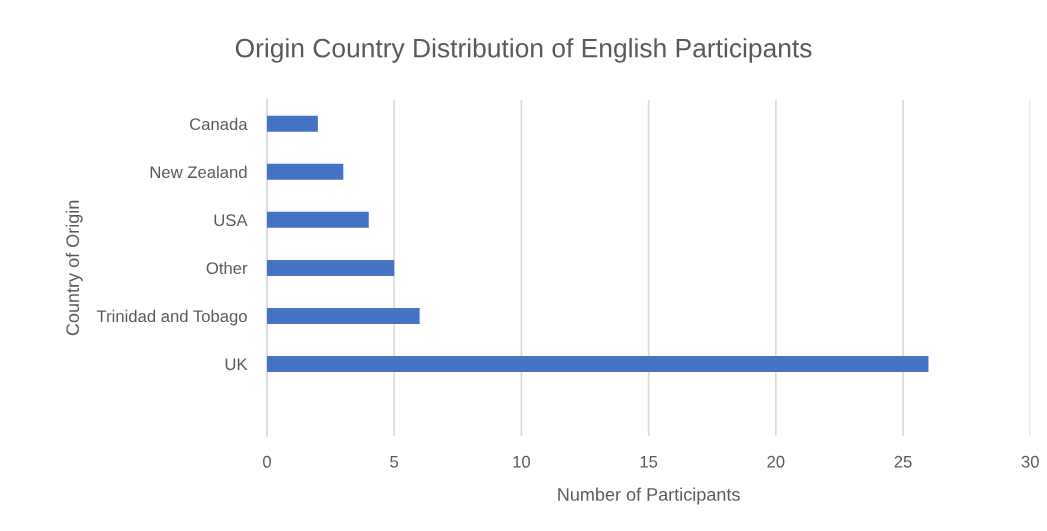 Image resolution: width=1047 pixels, height=531 pixels. Describe the element at coordinates (74, 268) in the screenshot. I see `y-axis-title: Country of Origin` at that location.